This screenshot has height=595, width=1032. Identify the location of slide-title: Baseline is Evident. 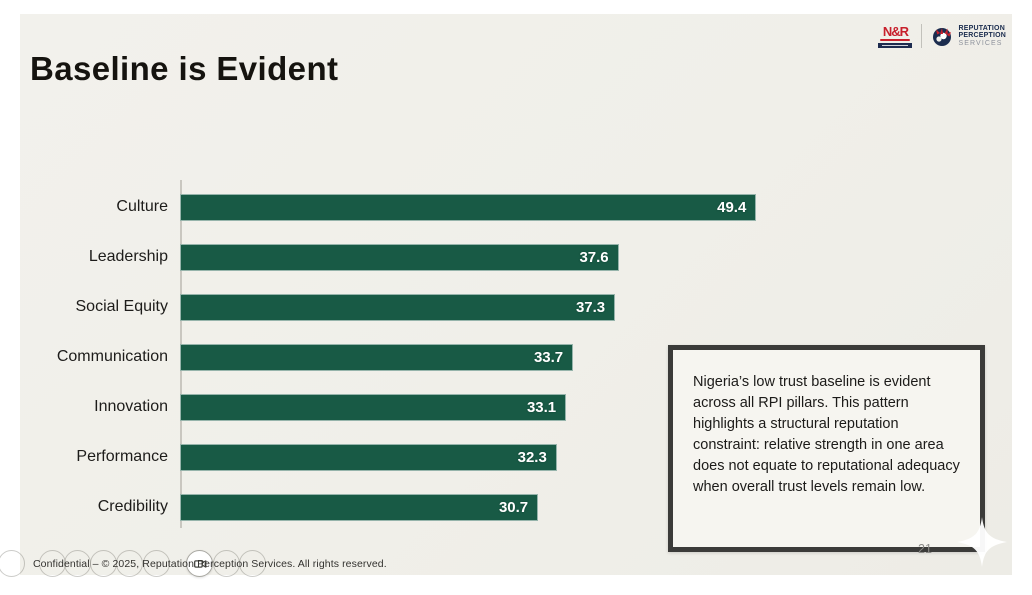
(184, 68).